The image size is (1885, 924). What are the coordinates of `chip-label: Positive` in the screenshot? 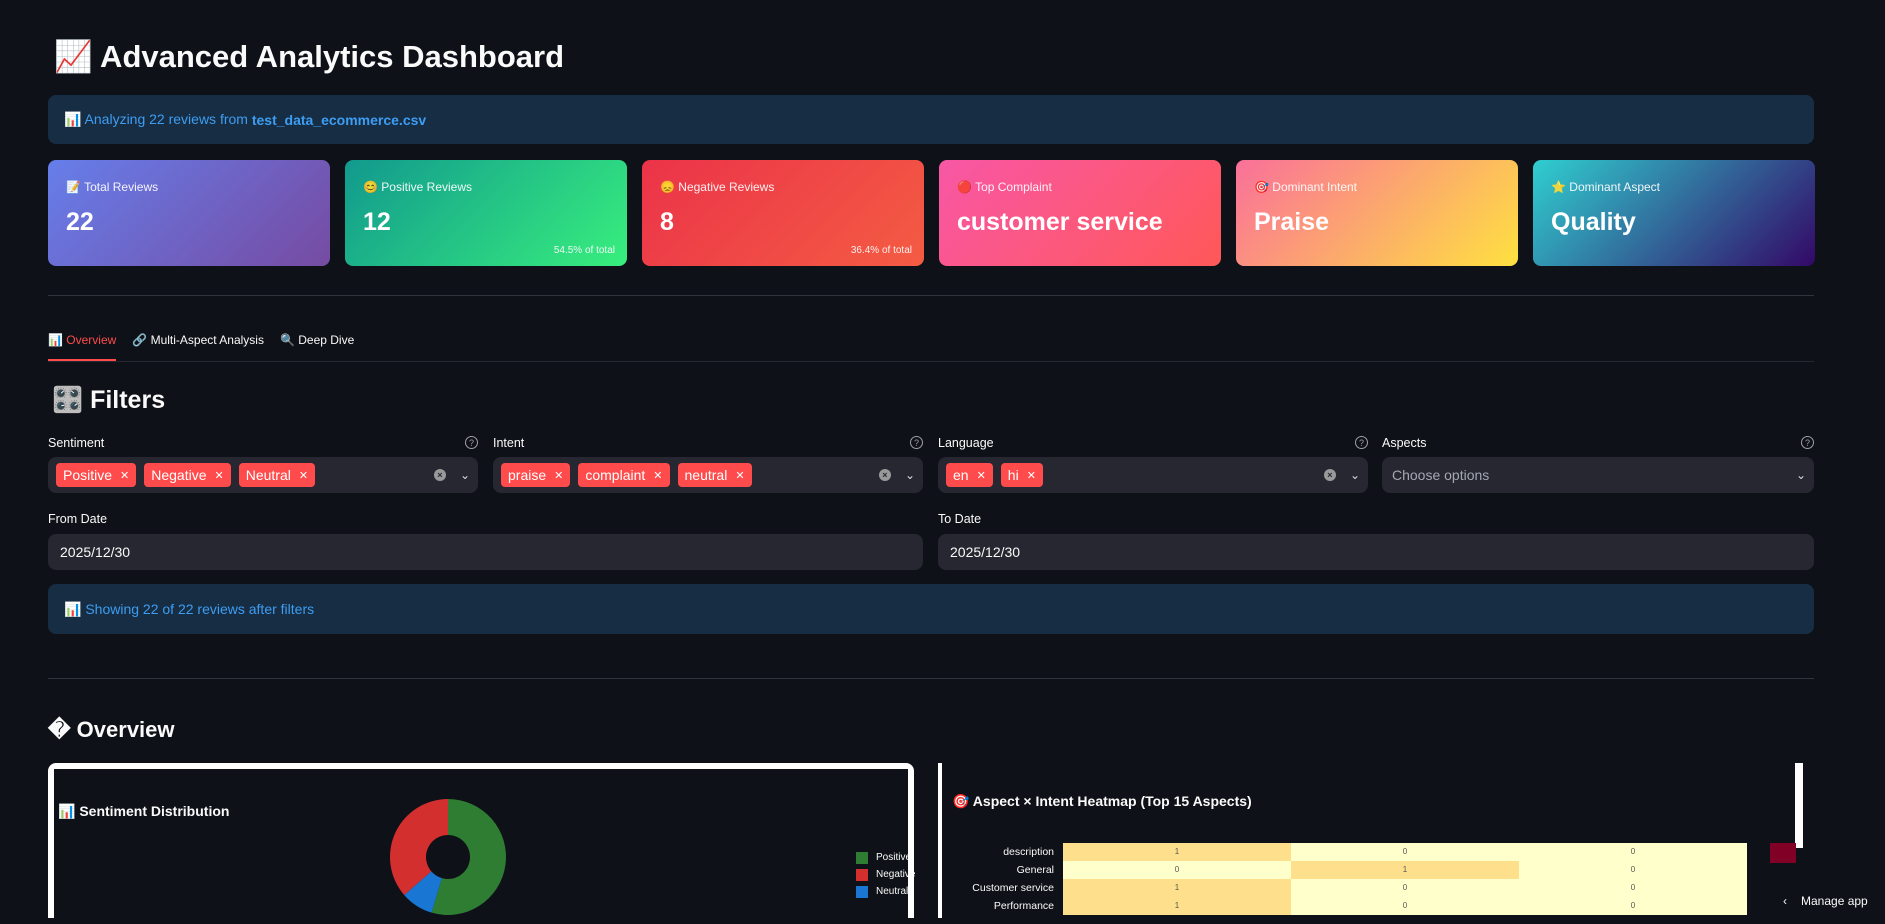 It's located at (88, 475).